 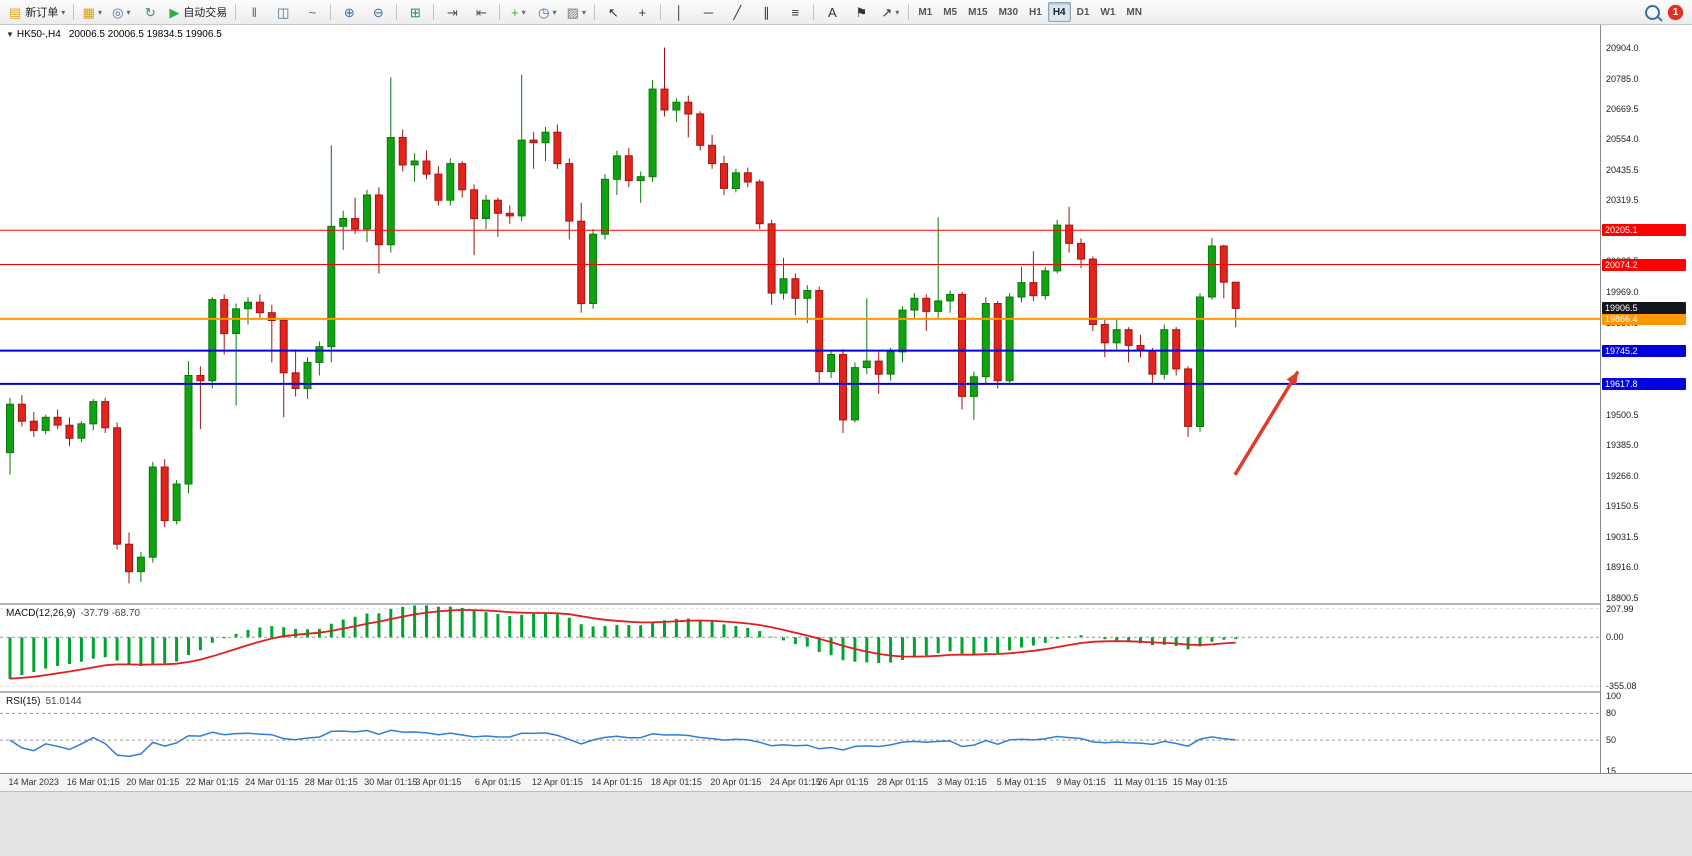 I want to click on indicators-button: + ▾, so click(x=518, y=12).